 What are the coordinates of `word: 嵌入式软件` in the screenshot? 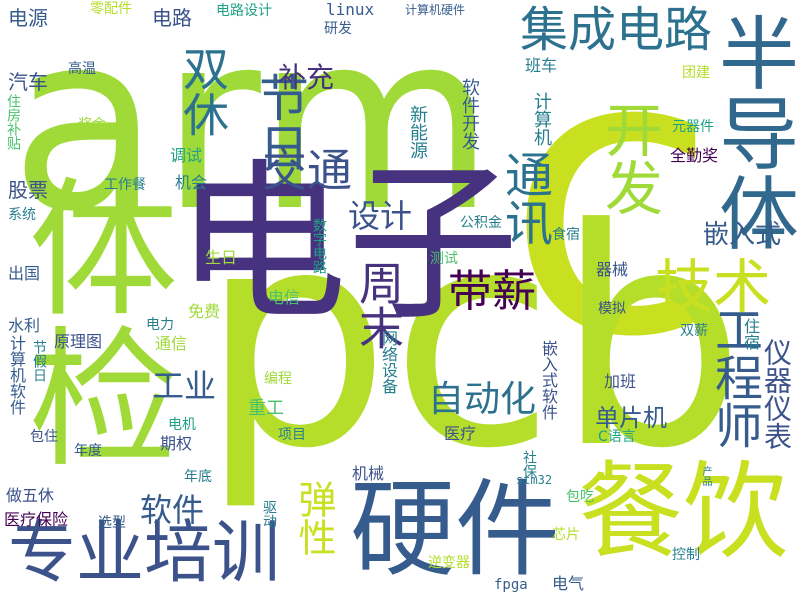 It's located at (548, 380).